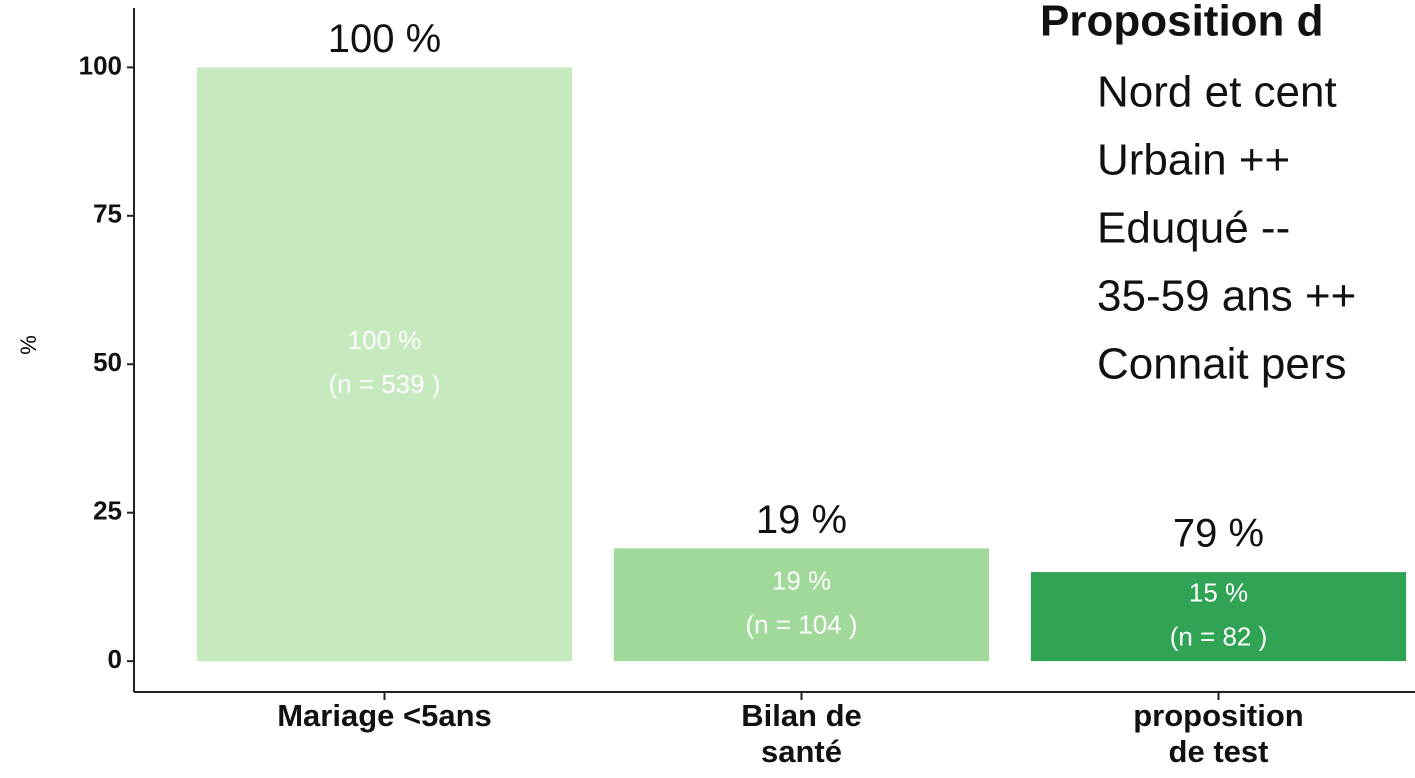 The image size is (1415, 778). Describe the element at coordinates (1193, 228) in the screenshot. I see `annotation-line: Eduqué --` at that location.